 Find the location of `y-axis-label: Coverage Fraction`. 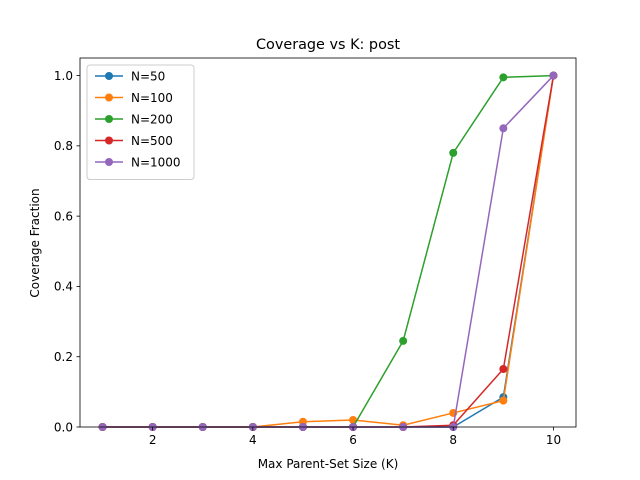

y-axis-label: Coverage Fraction is located at coordinates (35, 242).